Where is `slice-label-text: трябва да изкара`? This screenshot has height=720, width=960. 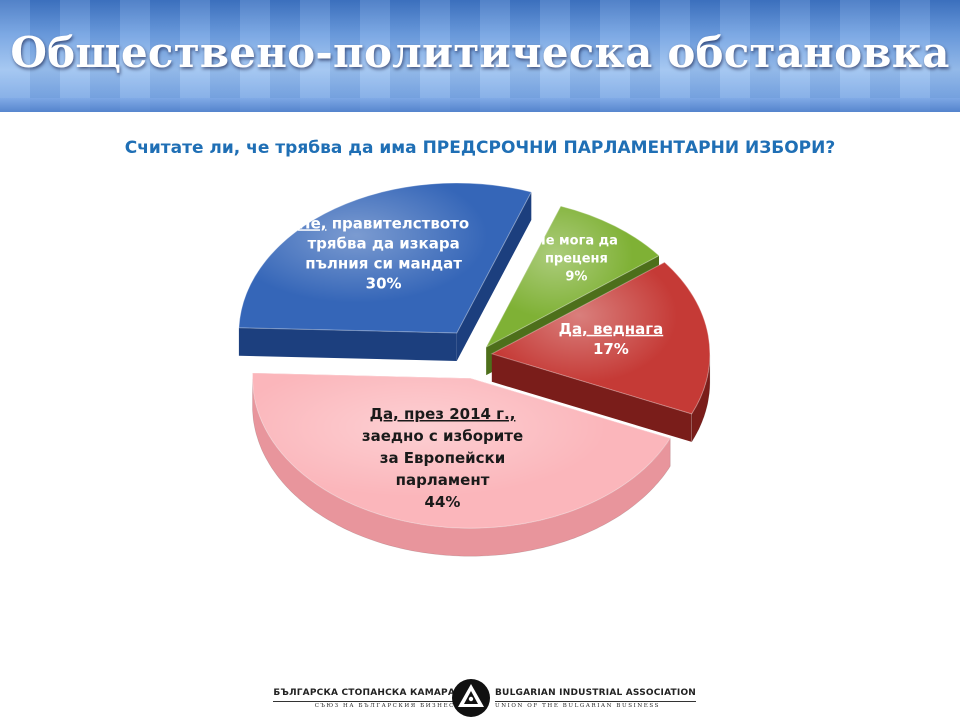 slice-label-text: трябва да изкара is located at coordinates (383, 243).